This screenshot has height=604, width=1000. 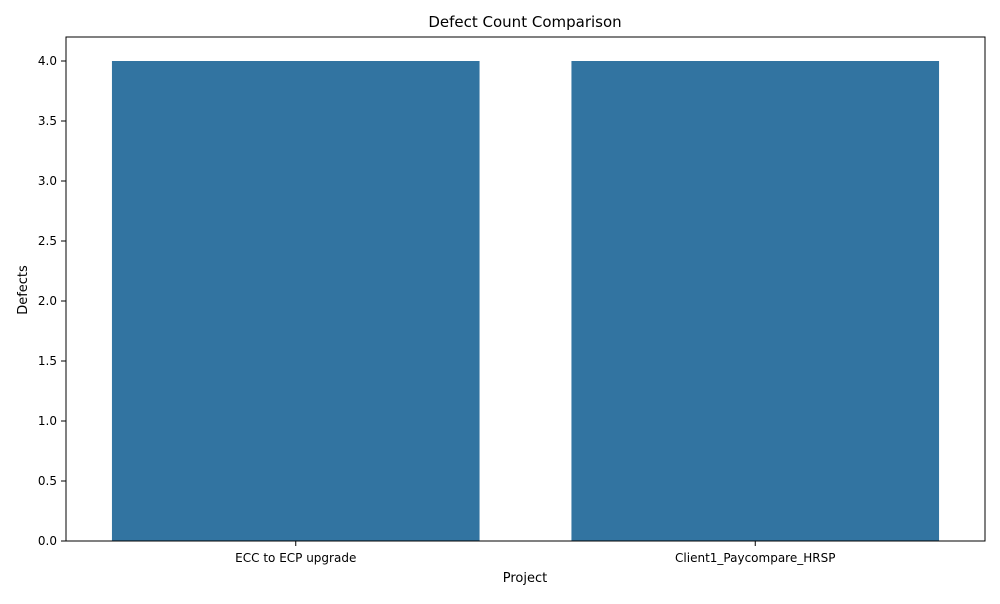 What do you see at coordinates (47, 421) in the screenshot?
I see `y-tick-label: 1.0` at bounding box center [47, 421].